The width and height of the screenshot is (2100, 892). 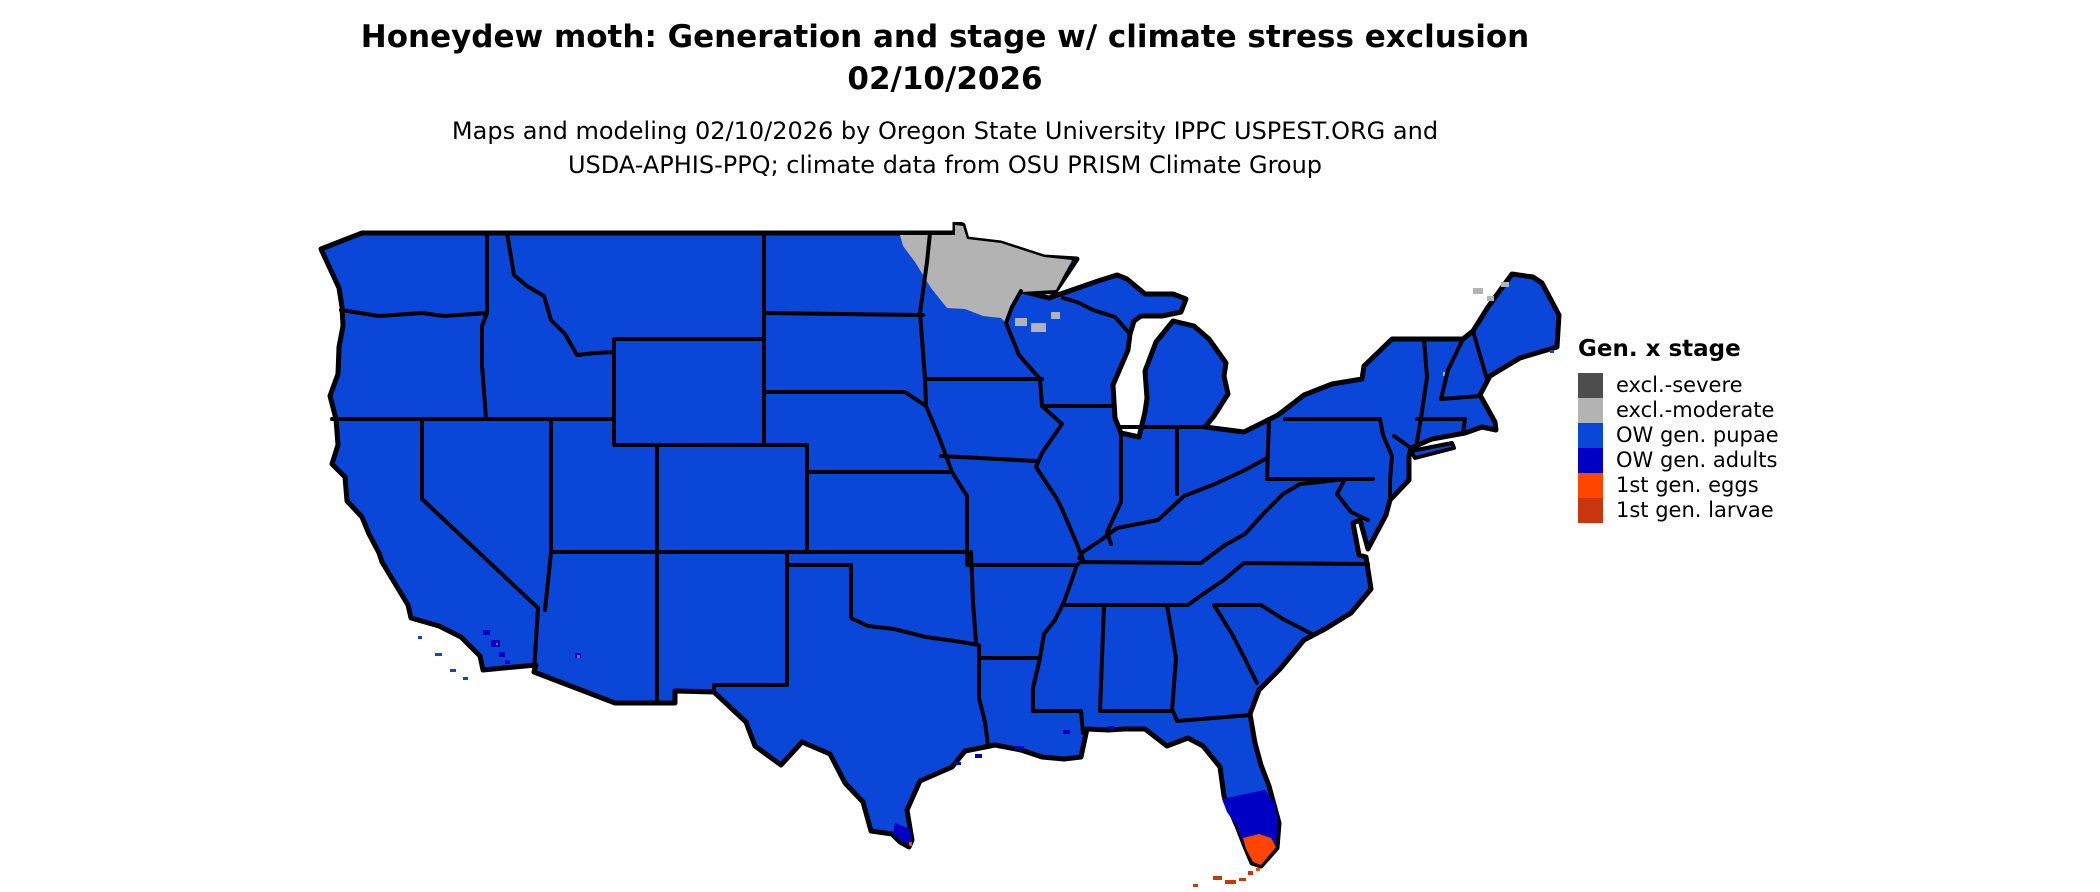 What do you see at coordinates (986, 274) in the screenshot?
I see `region-excl-moderate-minnesota` at bounding box center [986, 274].